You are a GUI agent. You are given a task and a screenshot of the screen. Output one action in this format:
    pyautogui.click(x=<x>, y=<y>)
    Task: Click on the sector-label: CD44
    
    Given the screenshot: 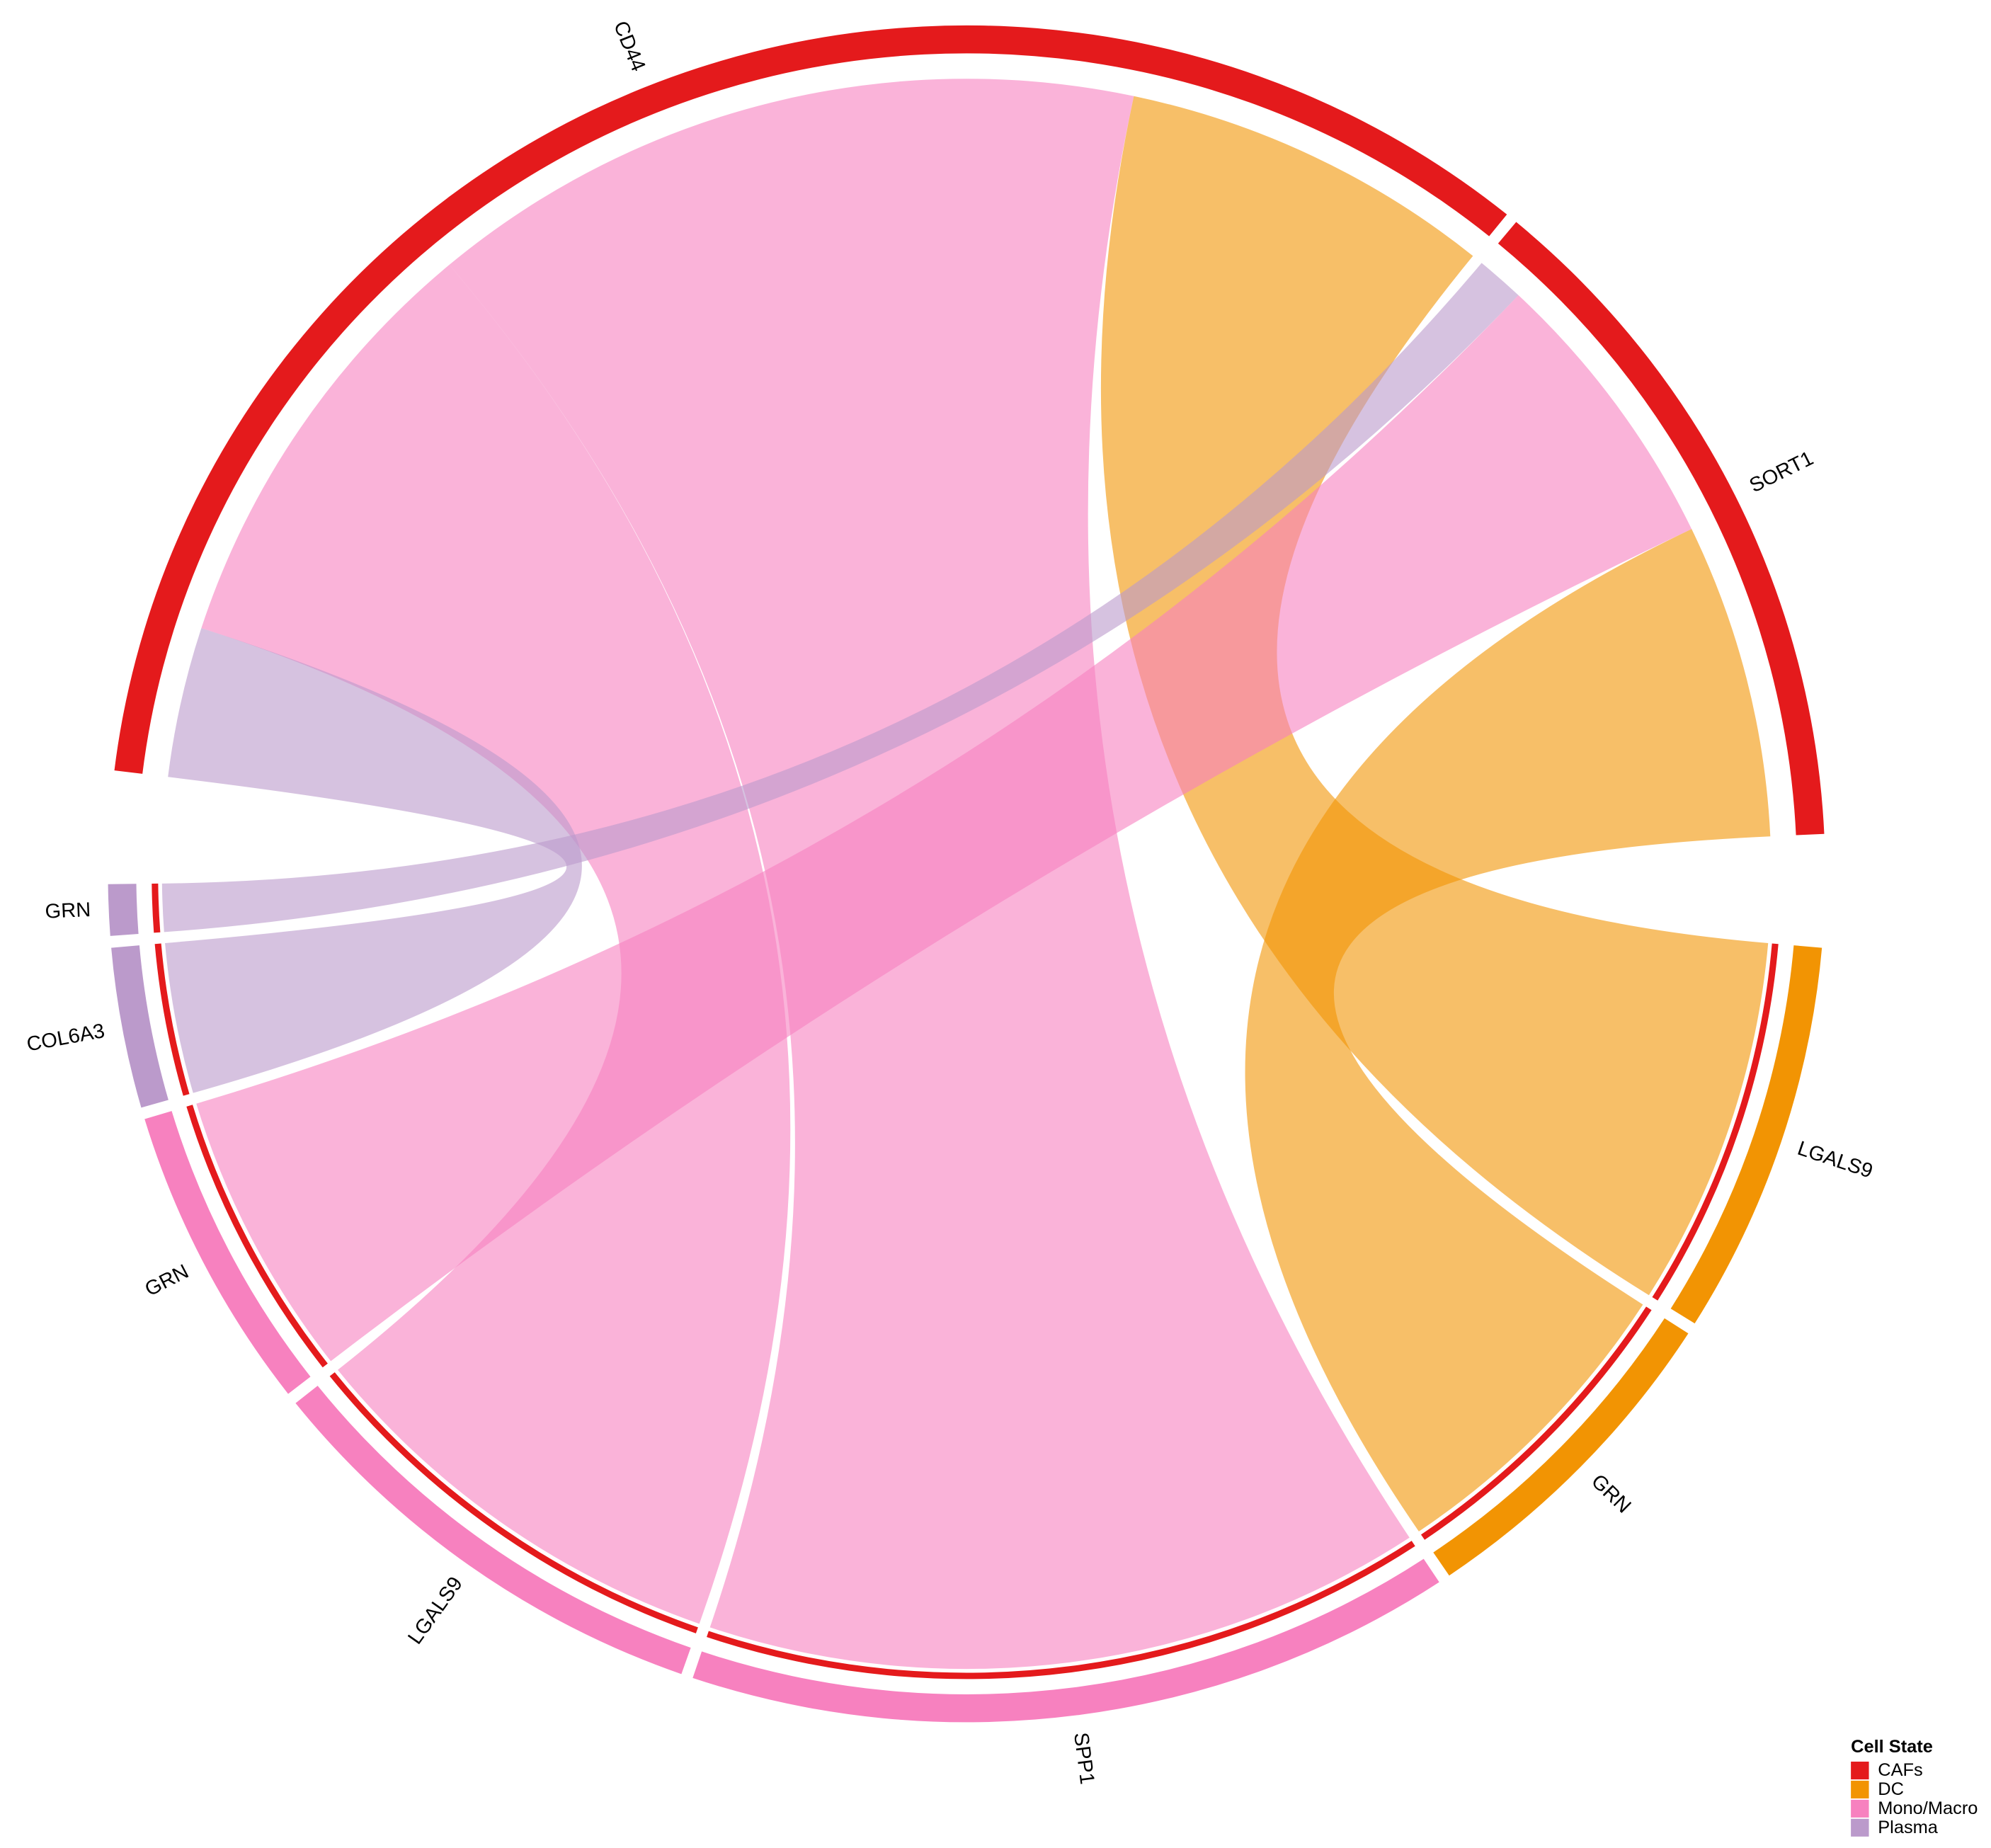 What is the action you would take?
    pyautogui.click(x=629, y=46)
    